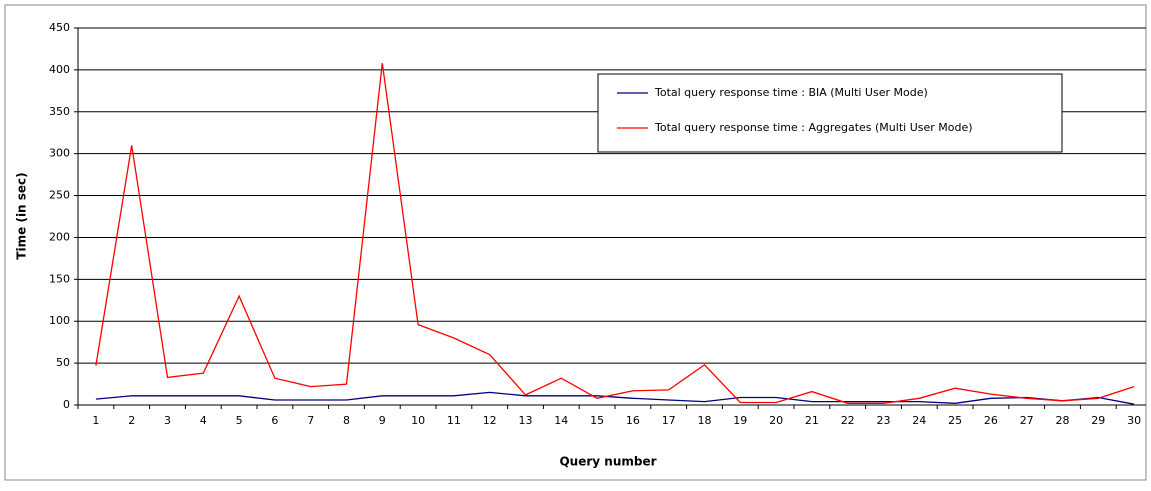 The image size is (1151, 491). Describe the element at coordinates (991, 420) in the screenshot. I see `x-tick-label: 26` at that location.